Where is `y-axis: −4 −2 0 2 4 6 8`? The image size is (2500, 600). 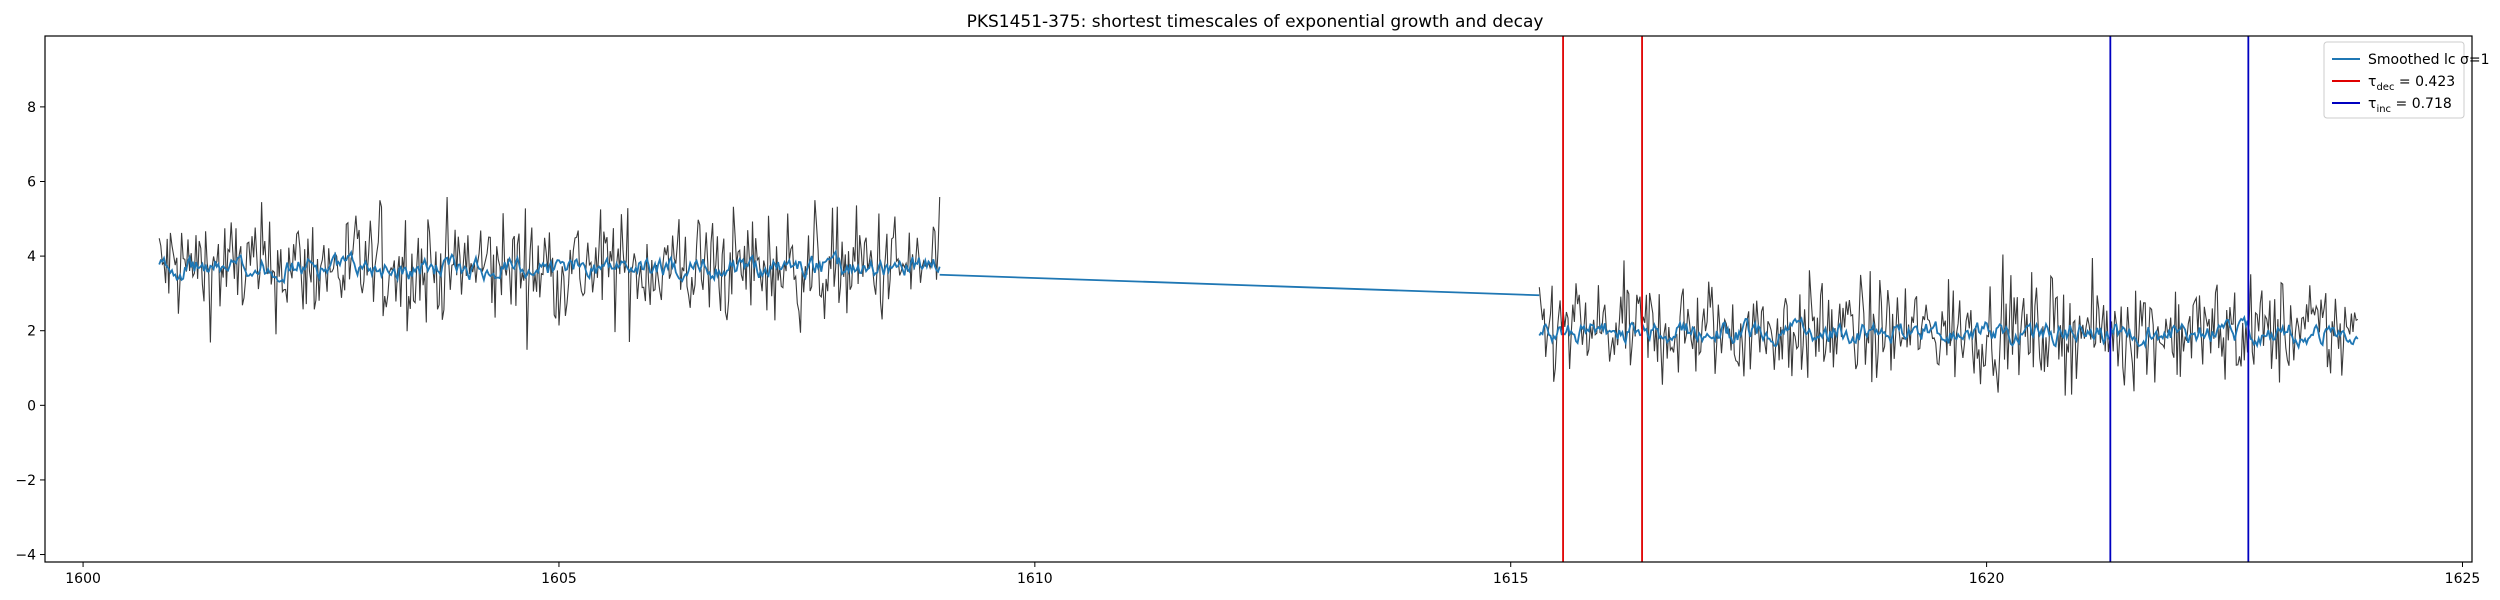 y-axis: −4 −2 0 2 4 6 8 is located at coordinates (30, 332).